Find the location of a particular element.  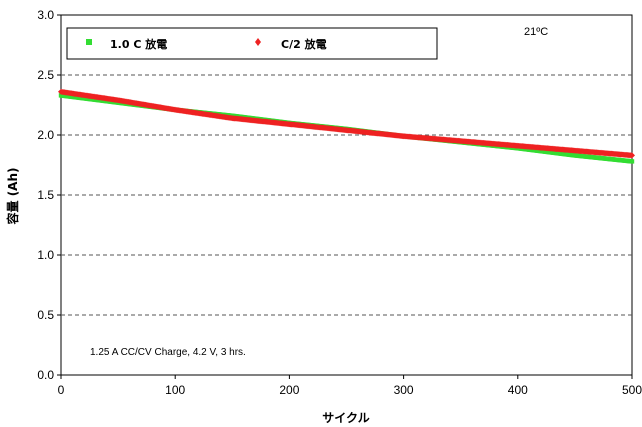

y-axis-title: 容量 (Ah) is located at coordinates (12, 197).